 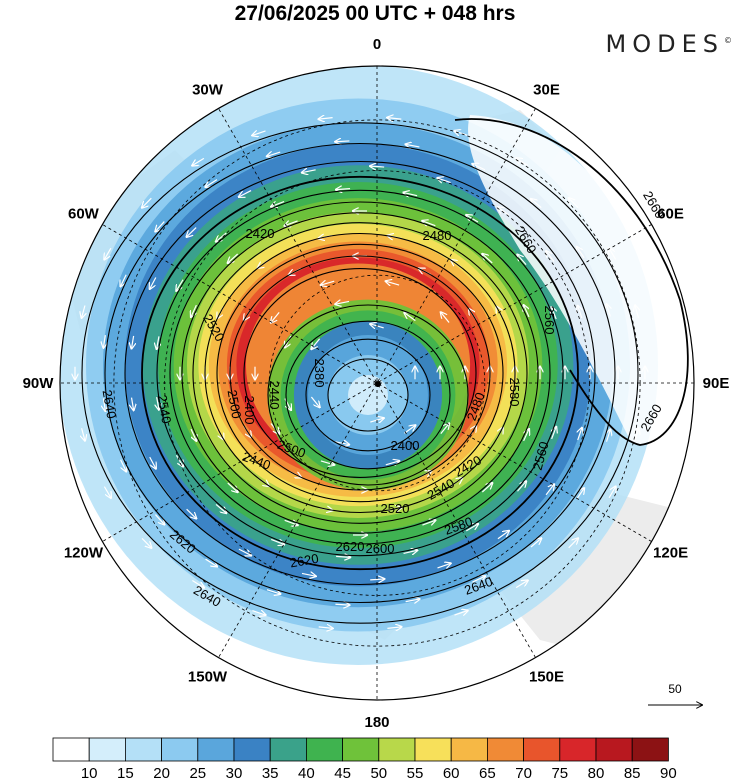 I want to click on contour-value-label: 2640, so click(x=110, y=404).